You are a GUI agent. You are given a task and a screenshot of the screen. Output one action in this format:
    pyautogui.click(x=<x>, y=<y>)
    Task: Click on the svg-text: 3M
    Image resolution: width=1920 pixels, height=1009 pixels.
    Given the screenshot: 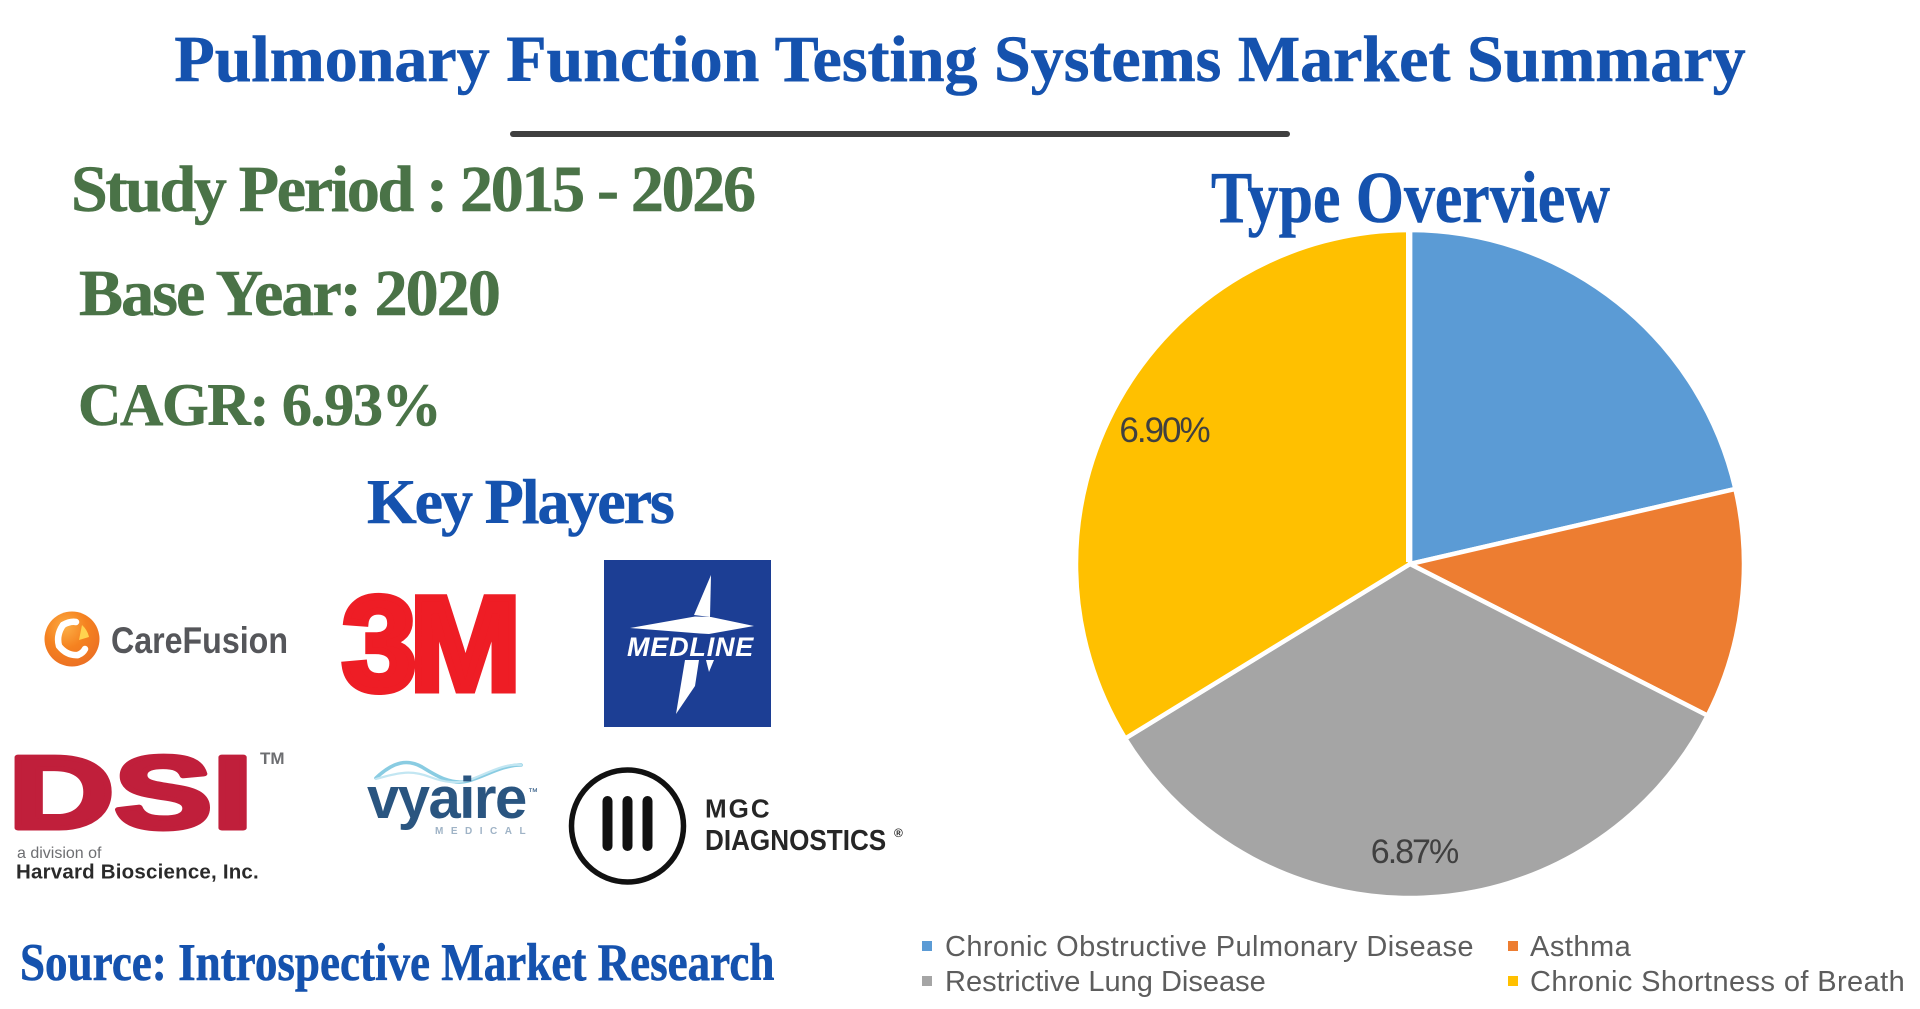 What is the action you would take?
    pyautogui.click(x=428, y=645)
    